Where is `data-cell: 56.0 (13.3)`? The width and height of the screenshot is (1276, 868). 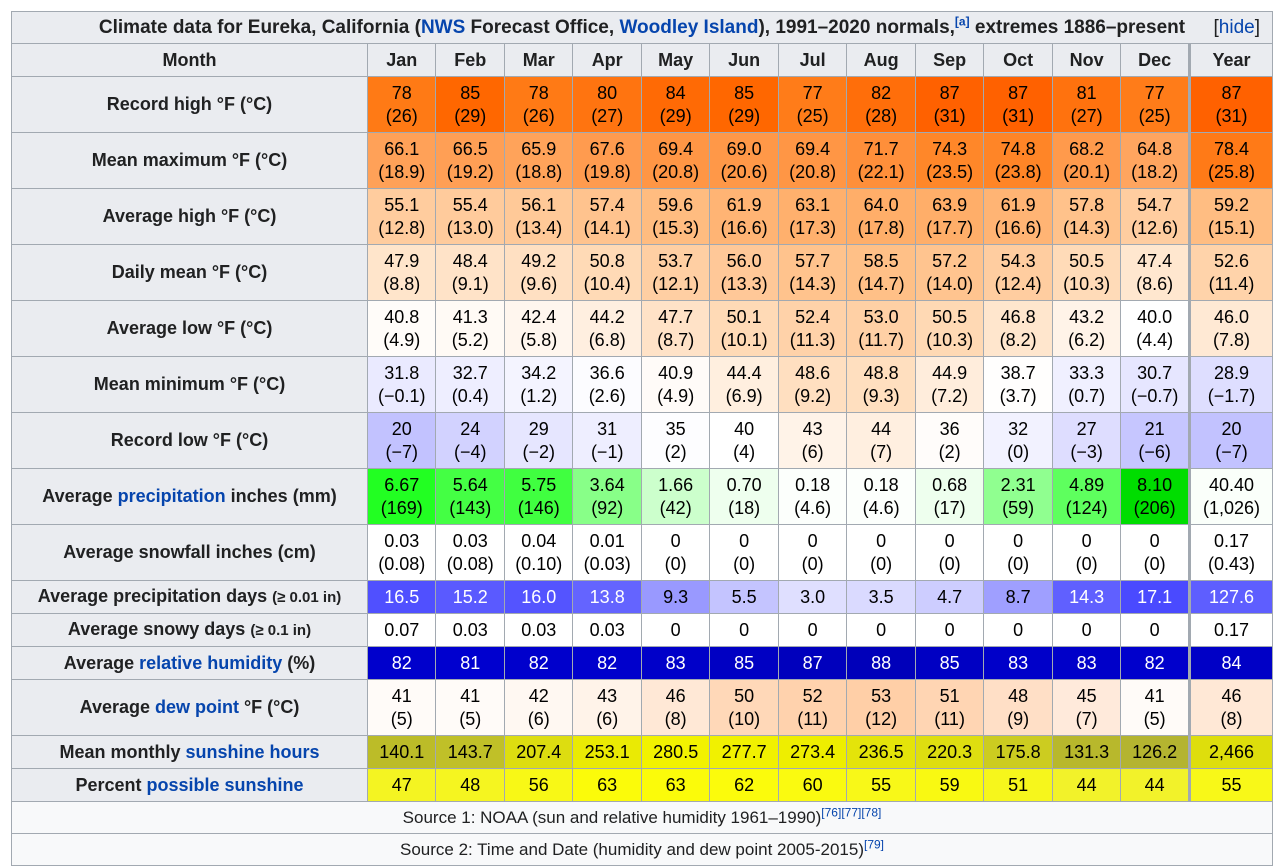
data-cell: 56.0 (13.3) is located at coordinates (744, 272).